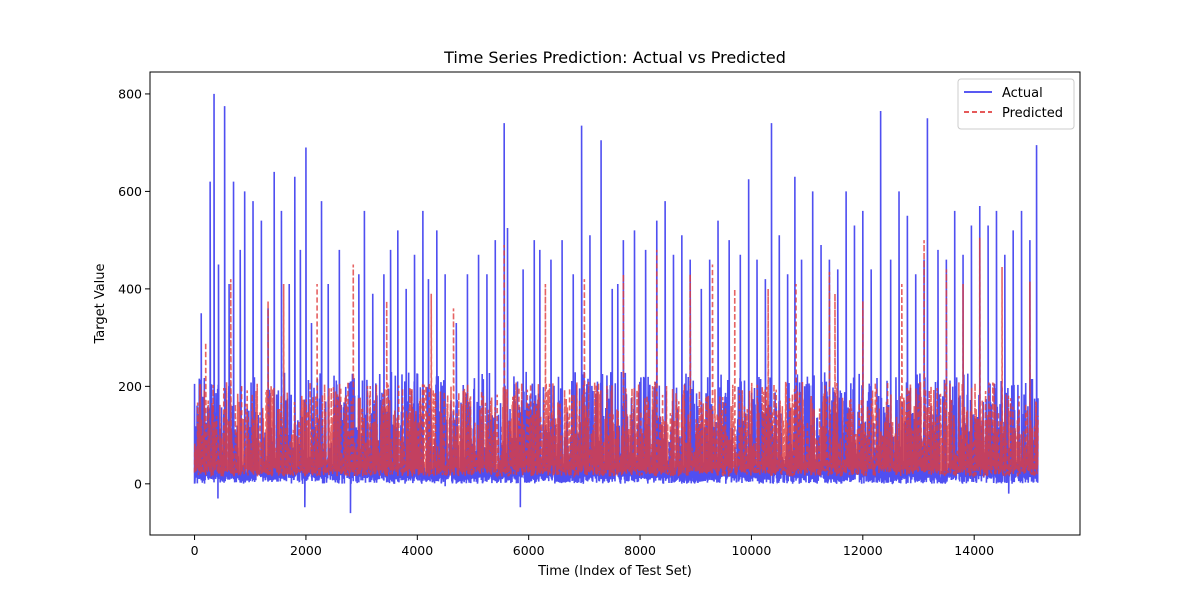 The height and width of the screenshot is (600, 1200). I want to click on y-axis-label: Target Value, so click(100, 303).